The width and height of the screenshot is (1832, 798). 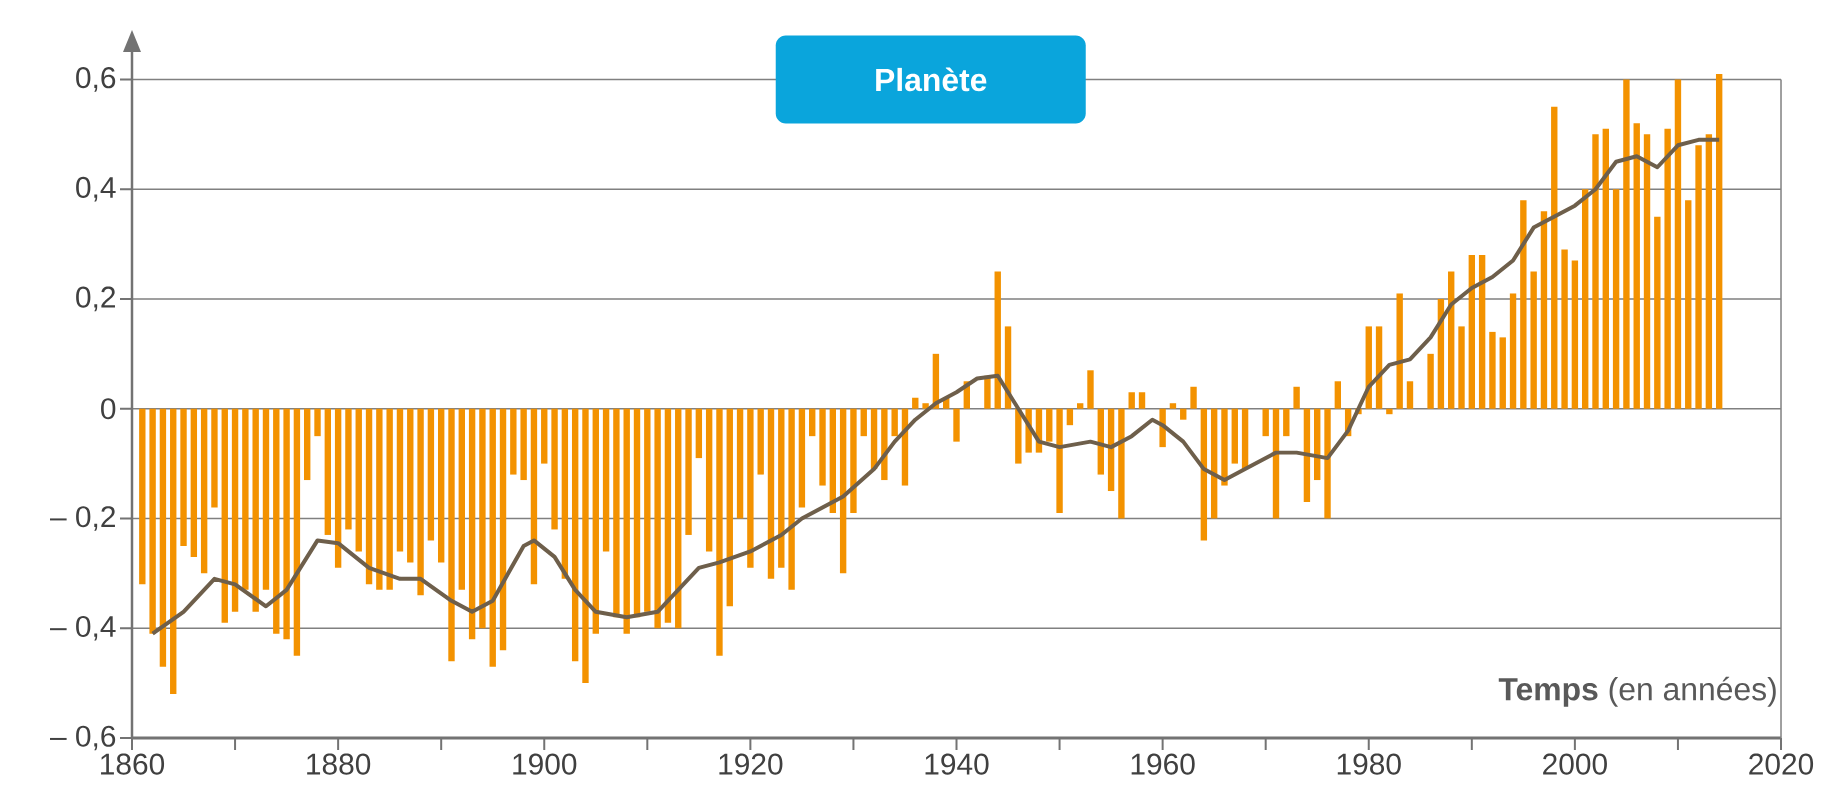 I want to click on y-tick-label: 0,2, so click(x=95, y=299).